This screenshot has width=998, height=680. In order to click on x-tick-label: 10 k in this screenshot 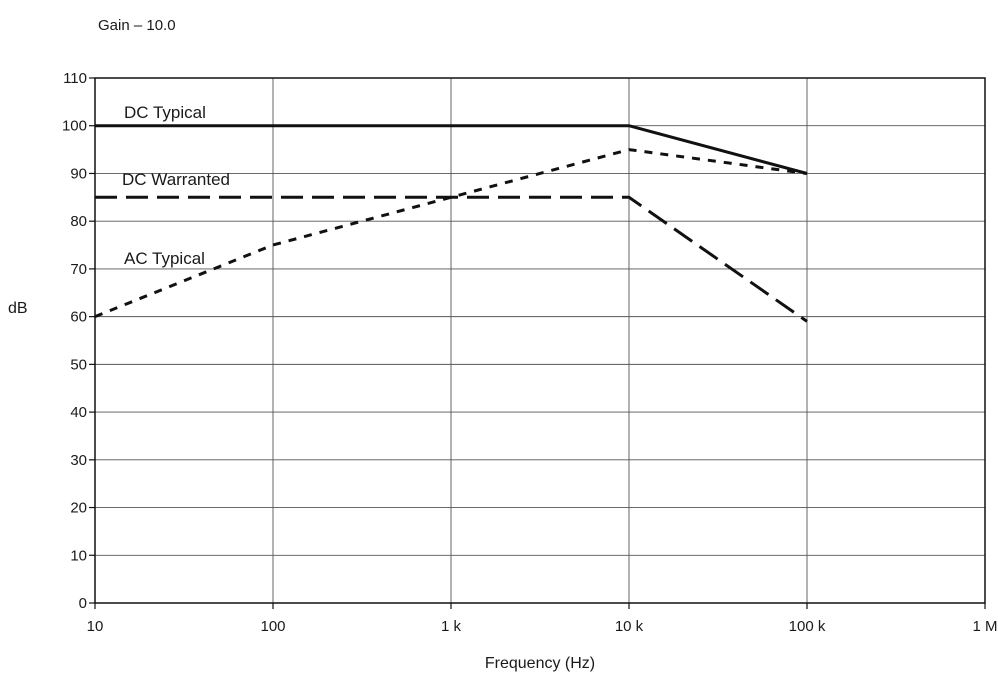, I will do `click(629, 626)`.